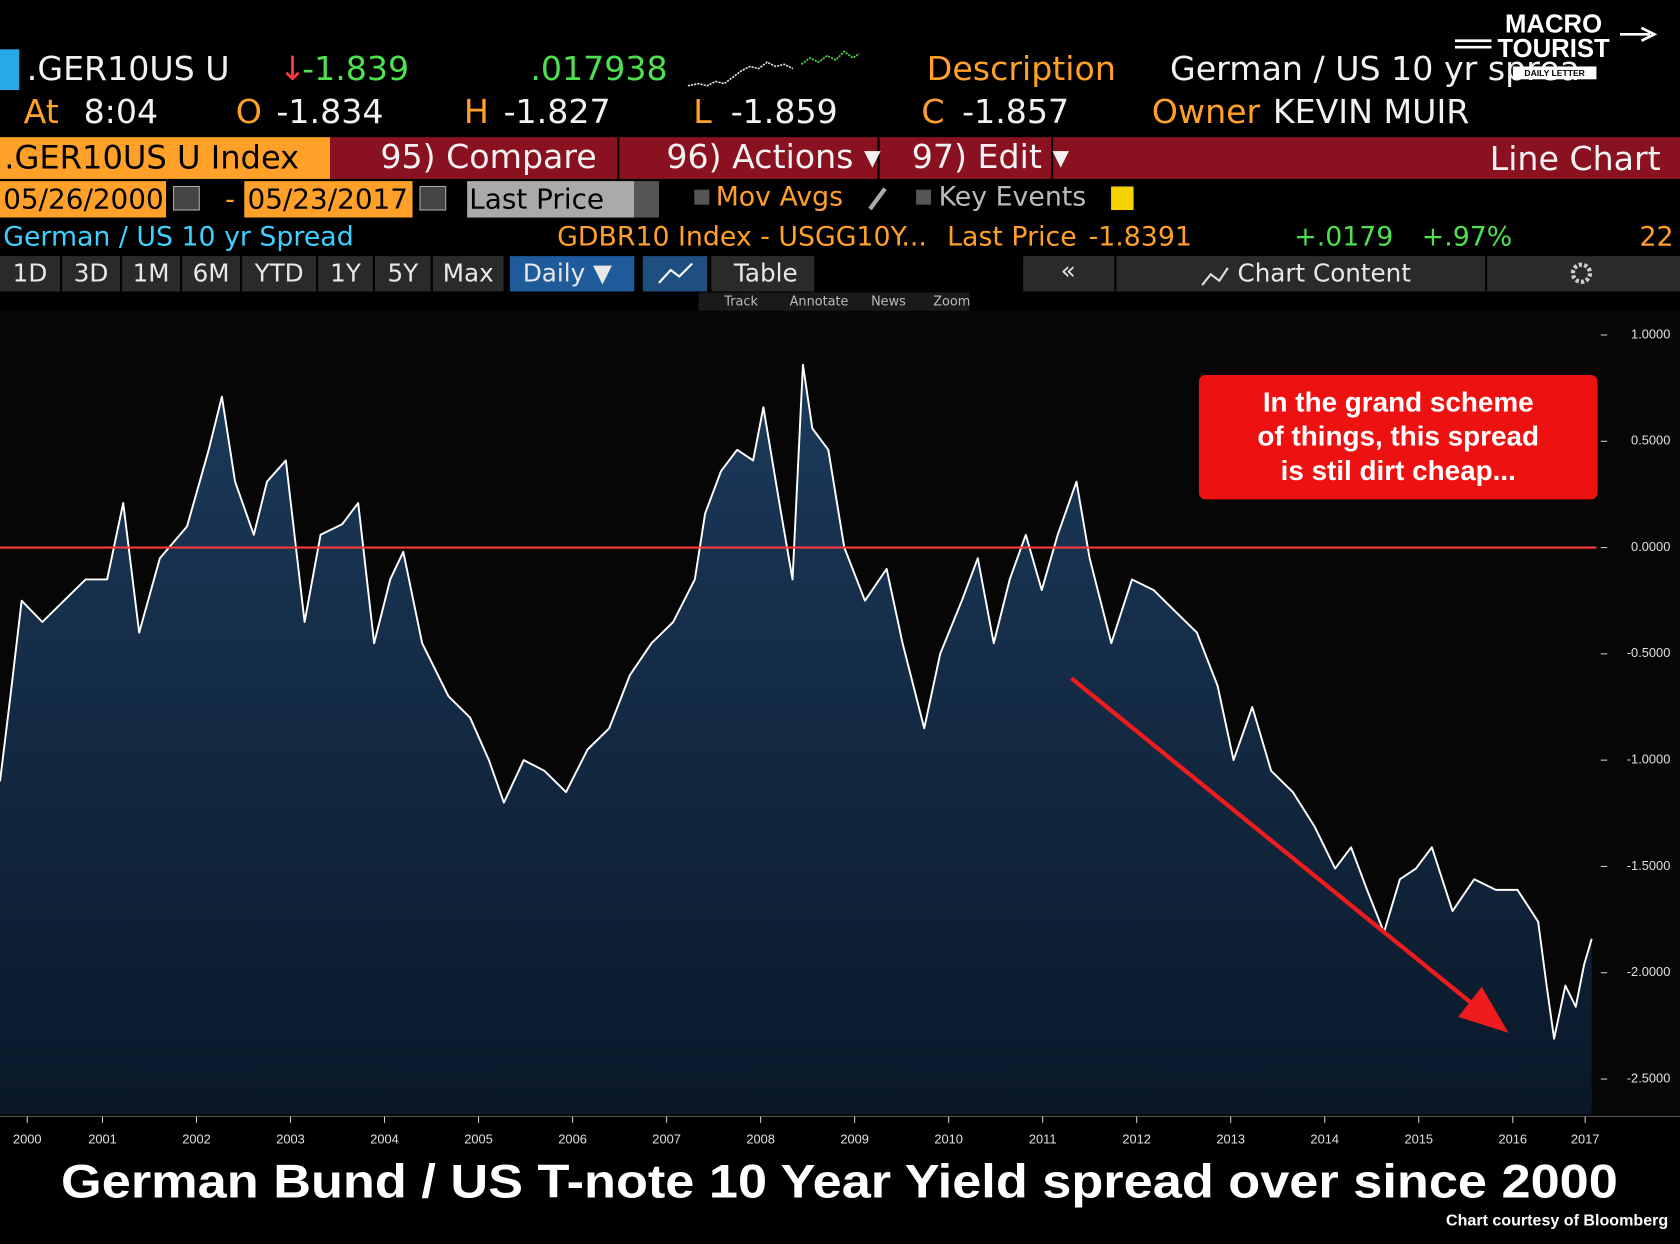  I want to click on period-buttons: 1D 3D 1M 6M YTD 1Y 5Y Max, so click(252, 274).